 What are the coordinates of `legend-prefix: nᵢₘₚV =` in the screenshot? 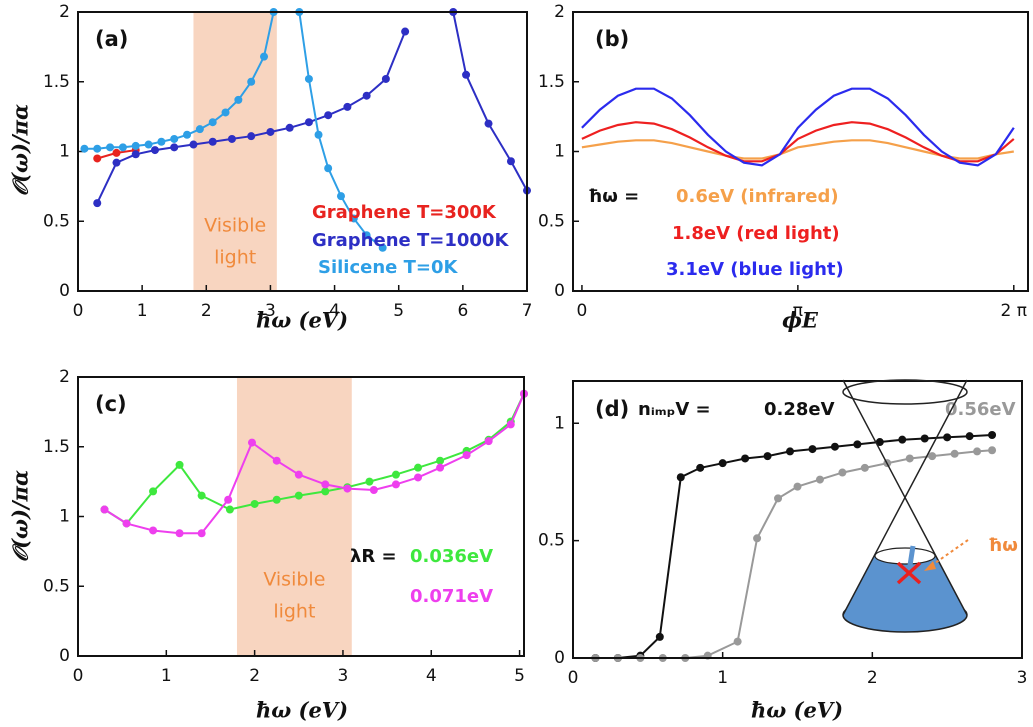 It's located at (674, 409).